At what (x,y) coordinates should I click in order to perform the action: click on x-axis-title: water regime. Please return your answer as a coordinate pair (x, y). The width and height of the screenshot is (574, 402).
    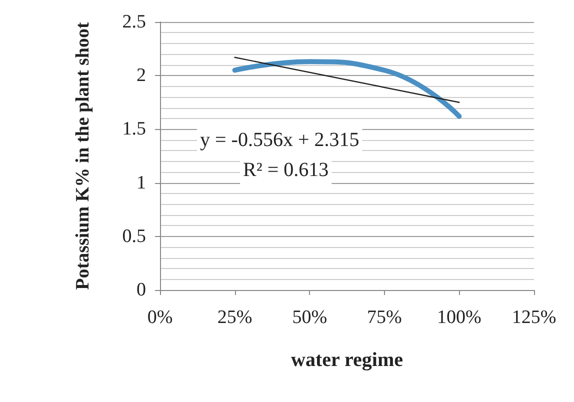
    Looking at the image, I should click on (347, 360).